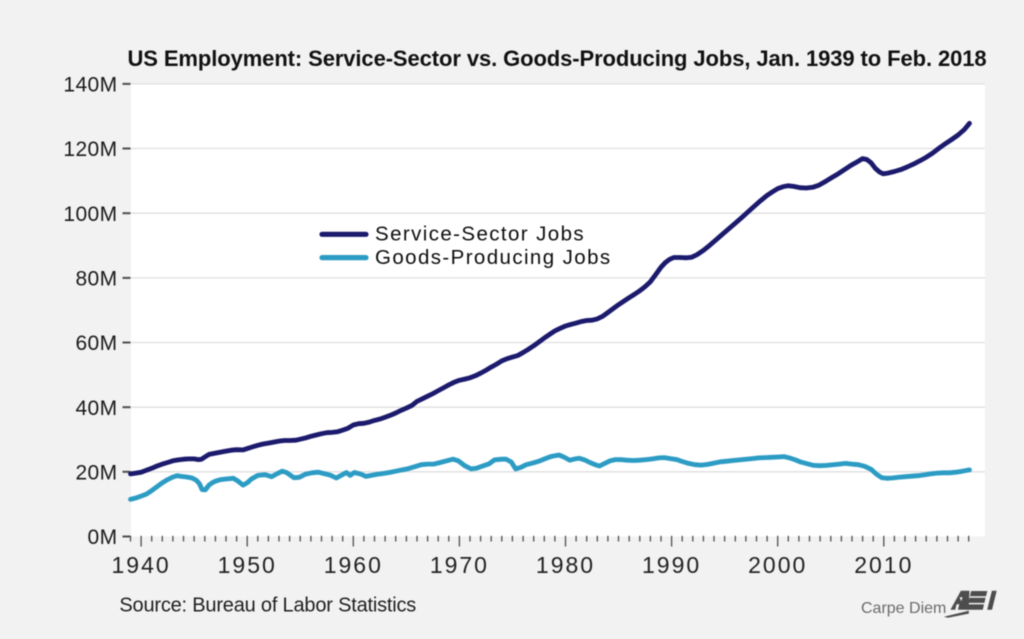 This screenshot has width=1024, height=639. I want to click on svg-text: 1940, so click(141, 565).